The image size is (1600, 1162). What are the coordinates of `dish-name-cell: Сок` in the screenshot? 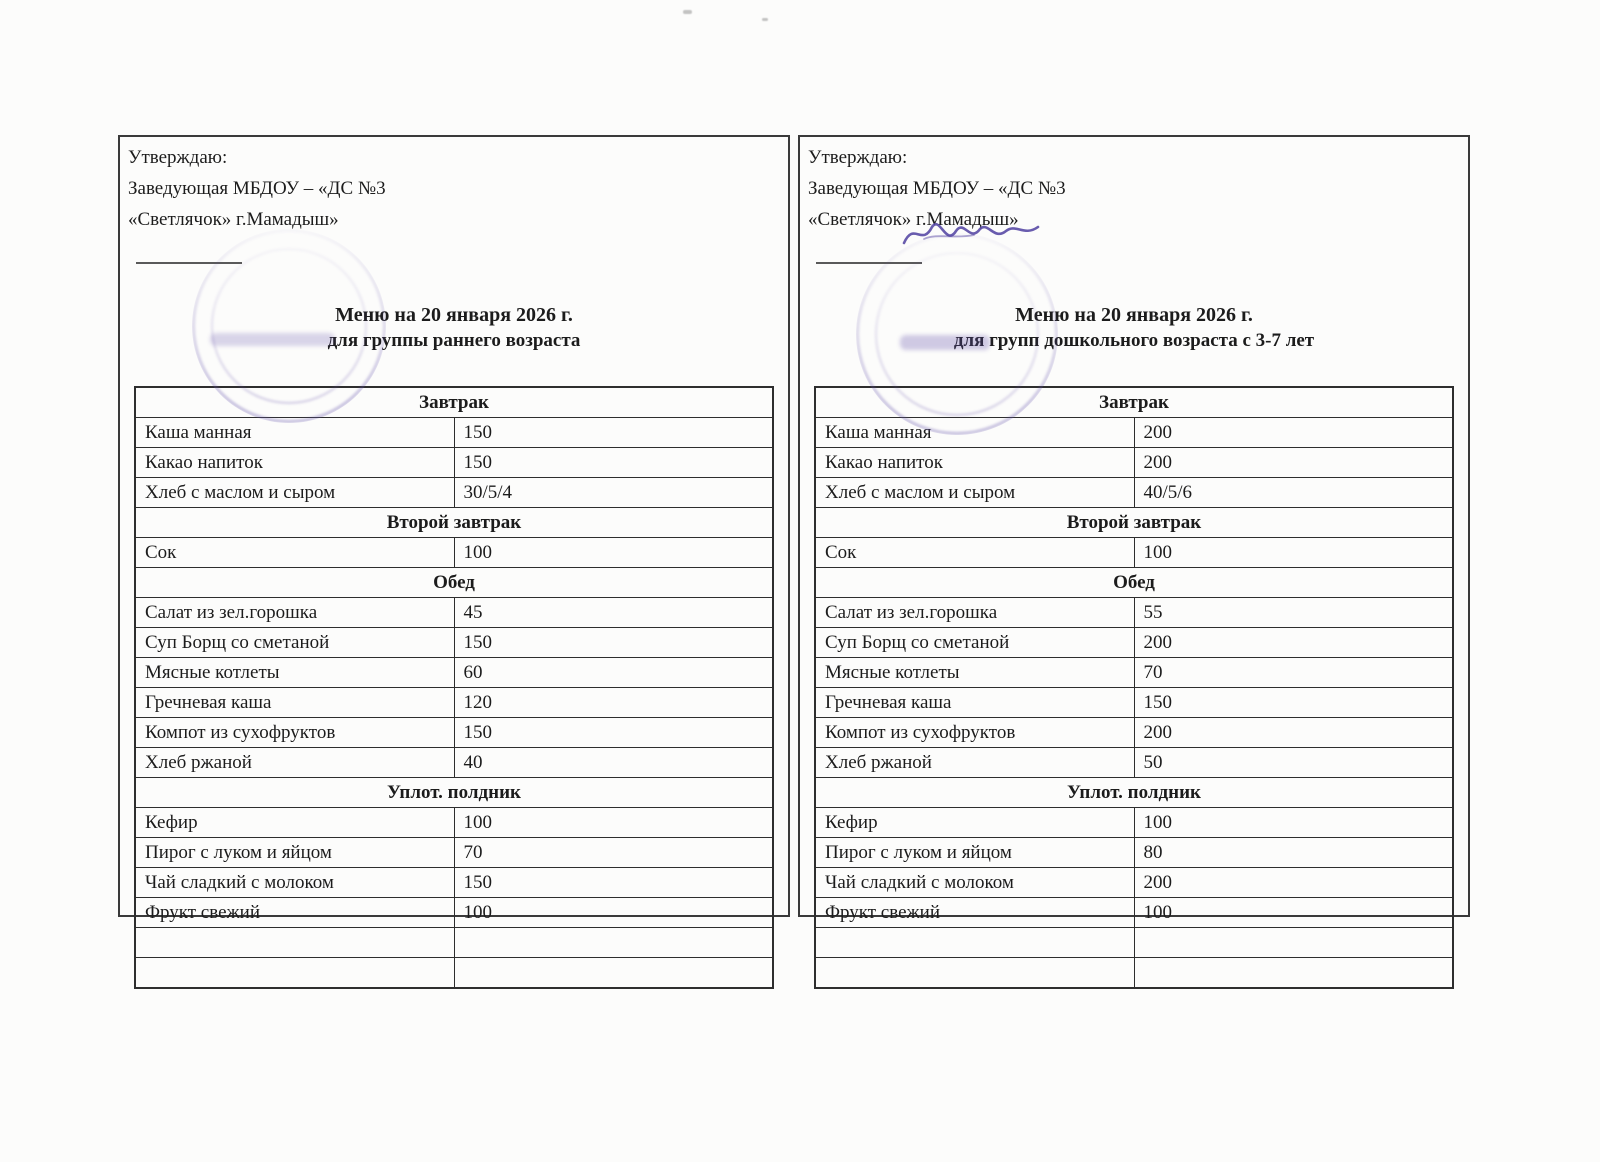 It's located at (974, 553).